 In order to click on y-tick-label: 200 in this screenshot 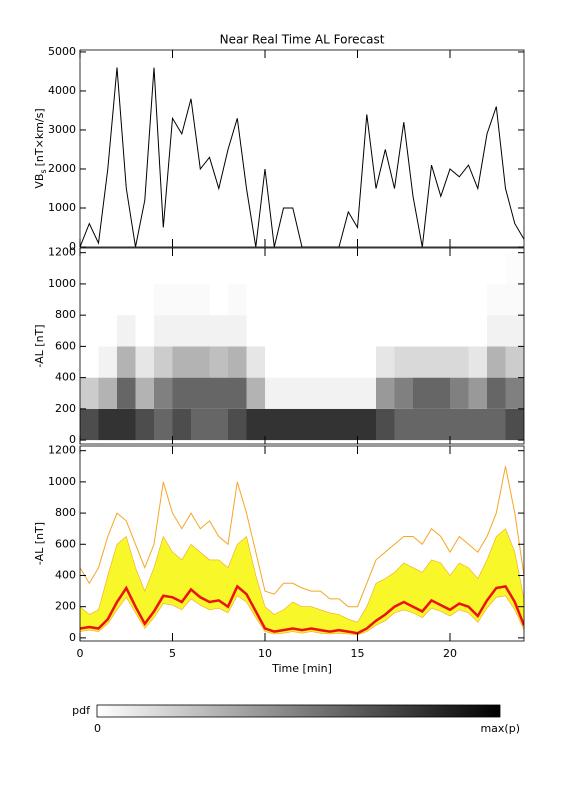, I will do `click(65, 606)`.